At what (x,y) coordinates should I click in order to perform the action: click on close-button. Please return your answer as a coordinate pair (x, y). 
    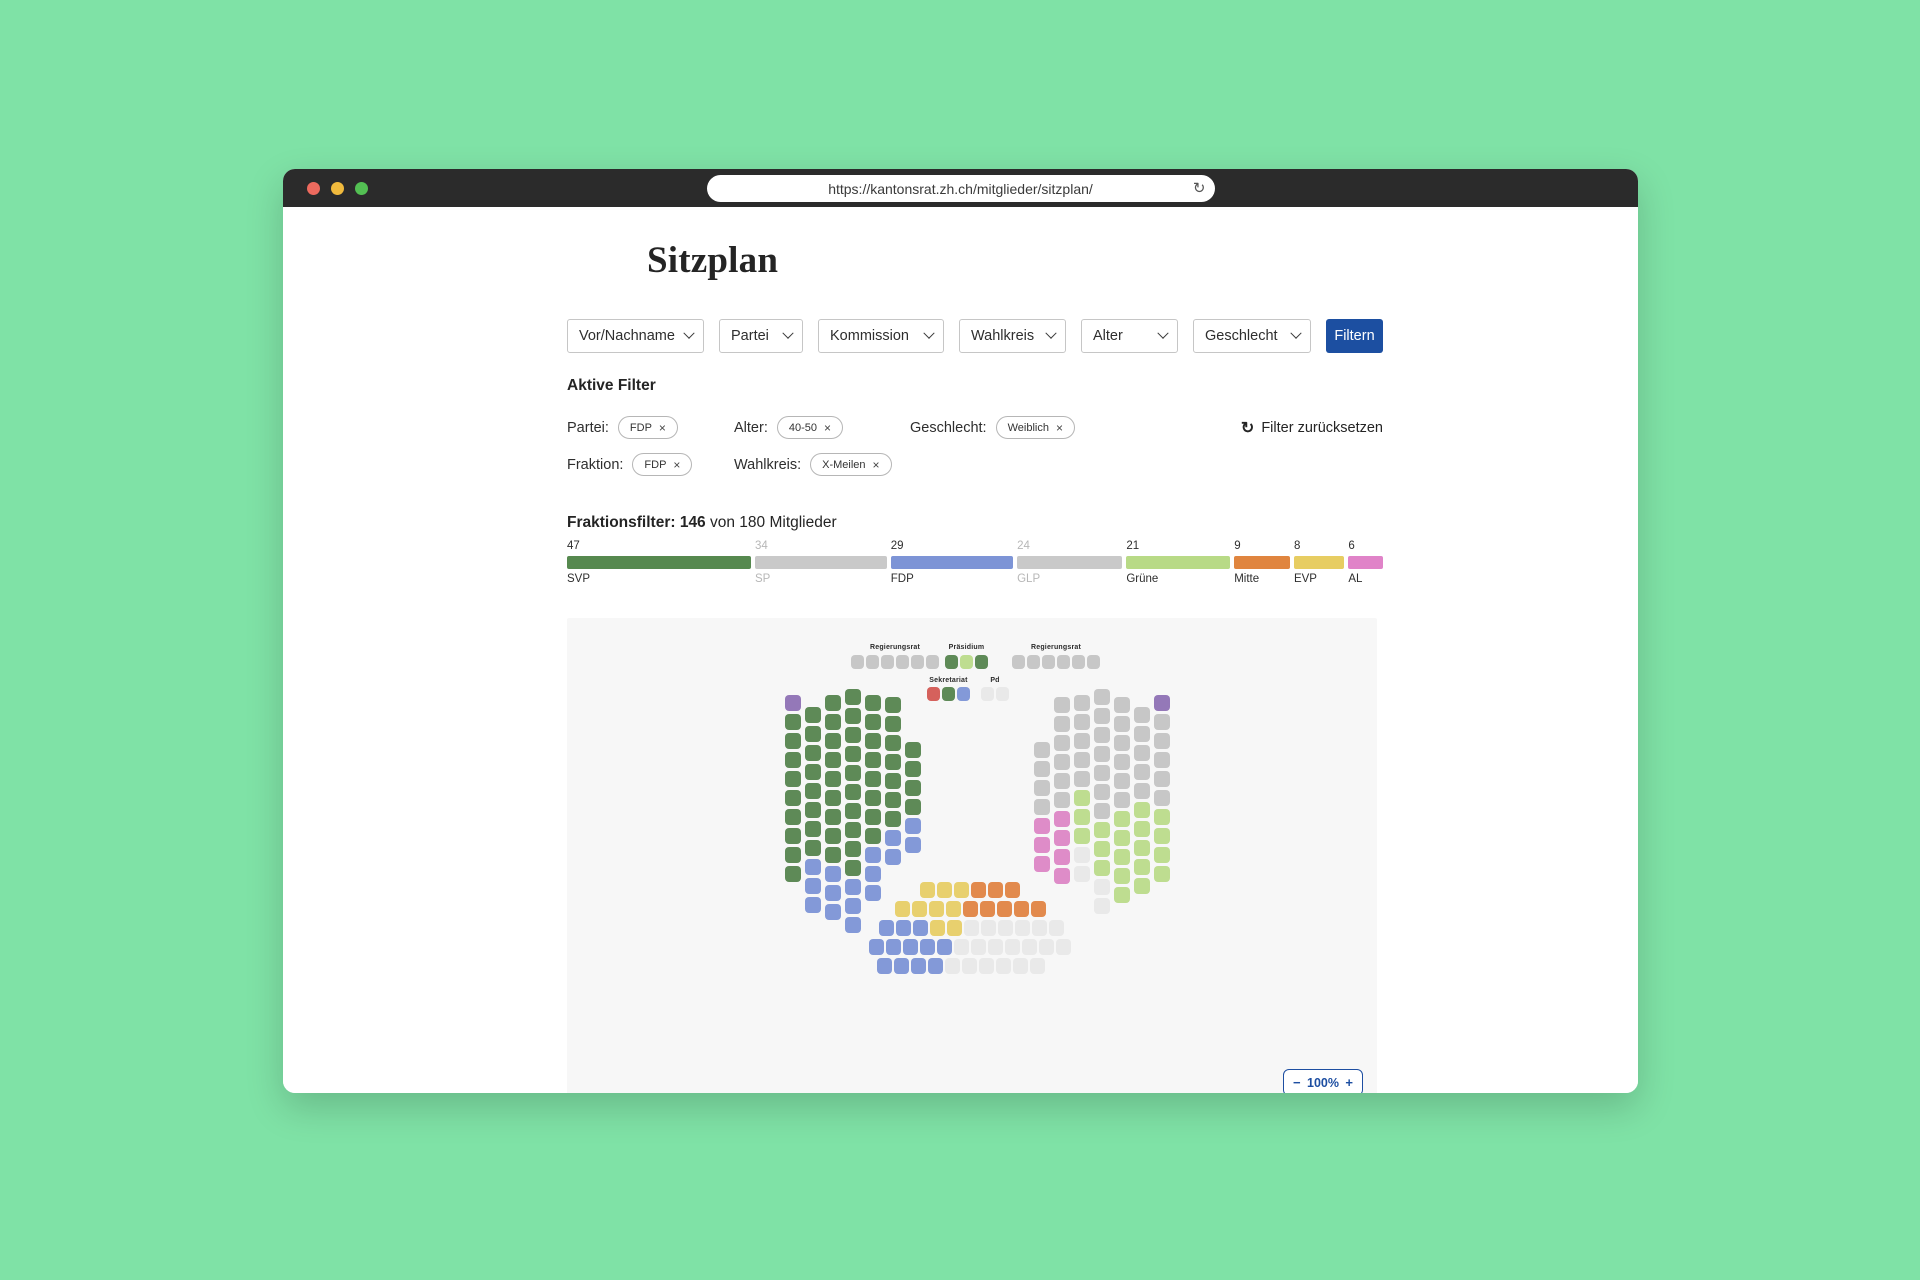
    Looking at the image, I should click on (313, 188).